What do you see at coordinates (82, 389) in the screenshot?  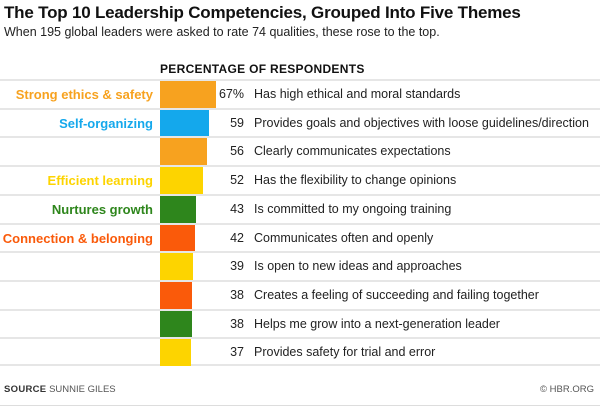 I see `source-name: SUNNIE GILES` at bounding box center [82, 389].